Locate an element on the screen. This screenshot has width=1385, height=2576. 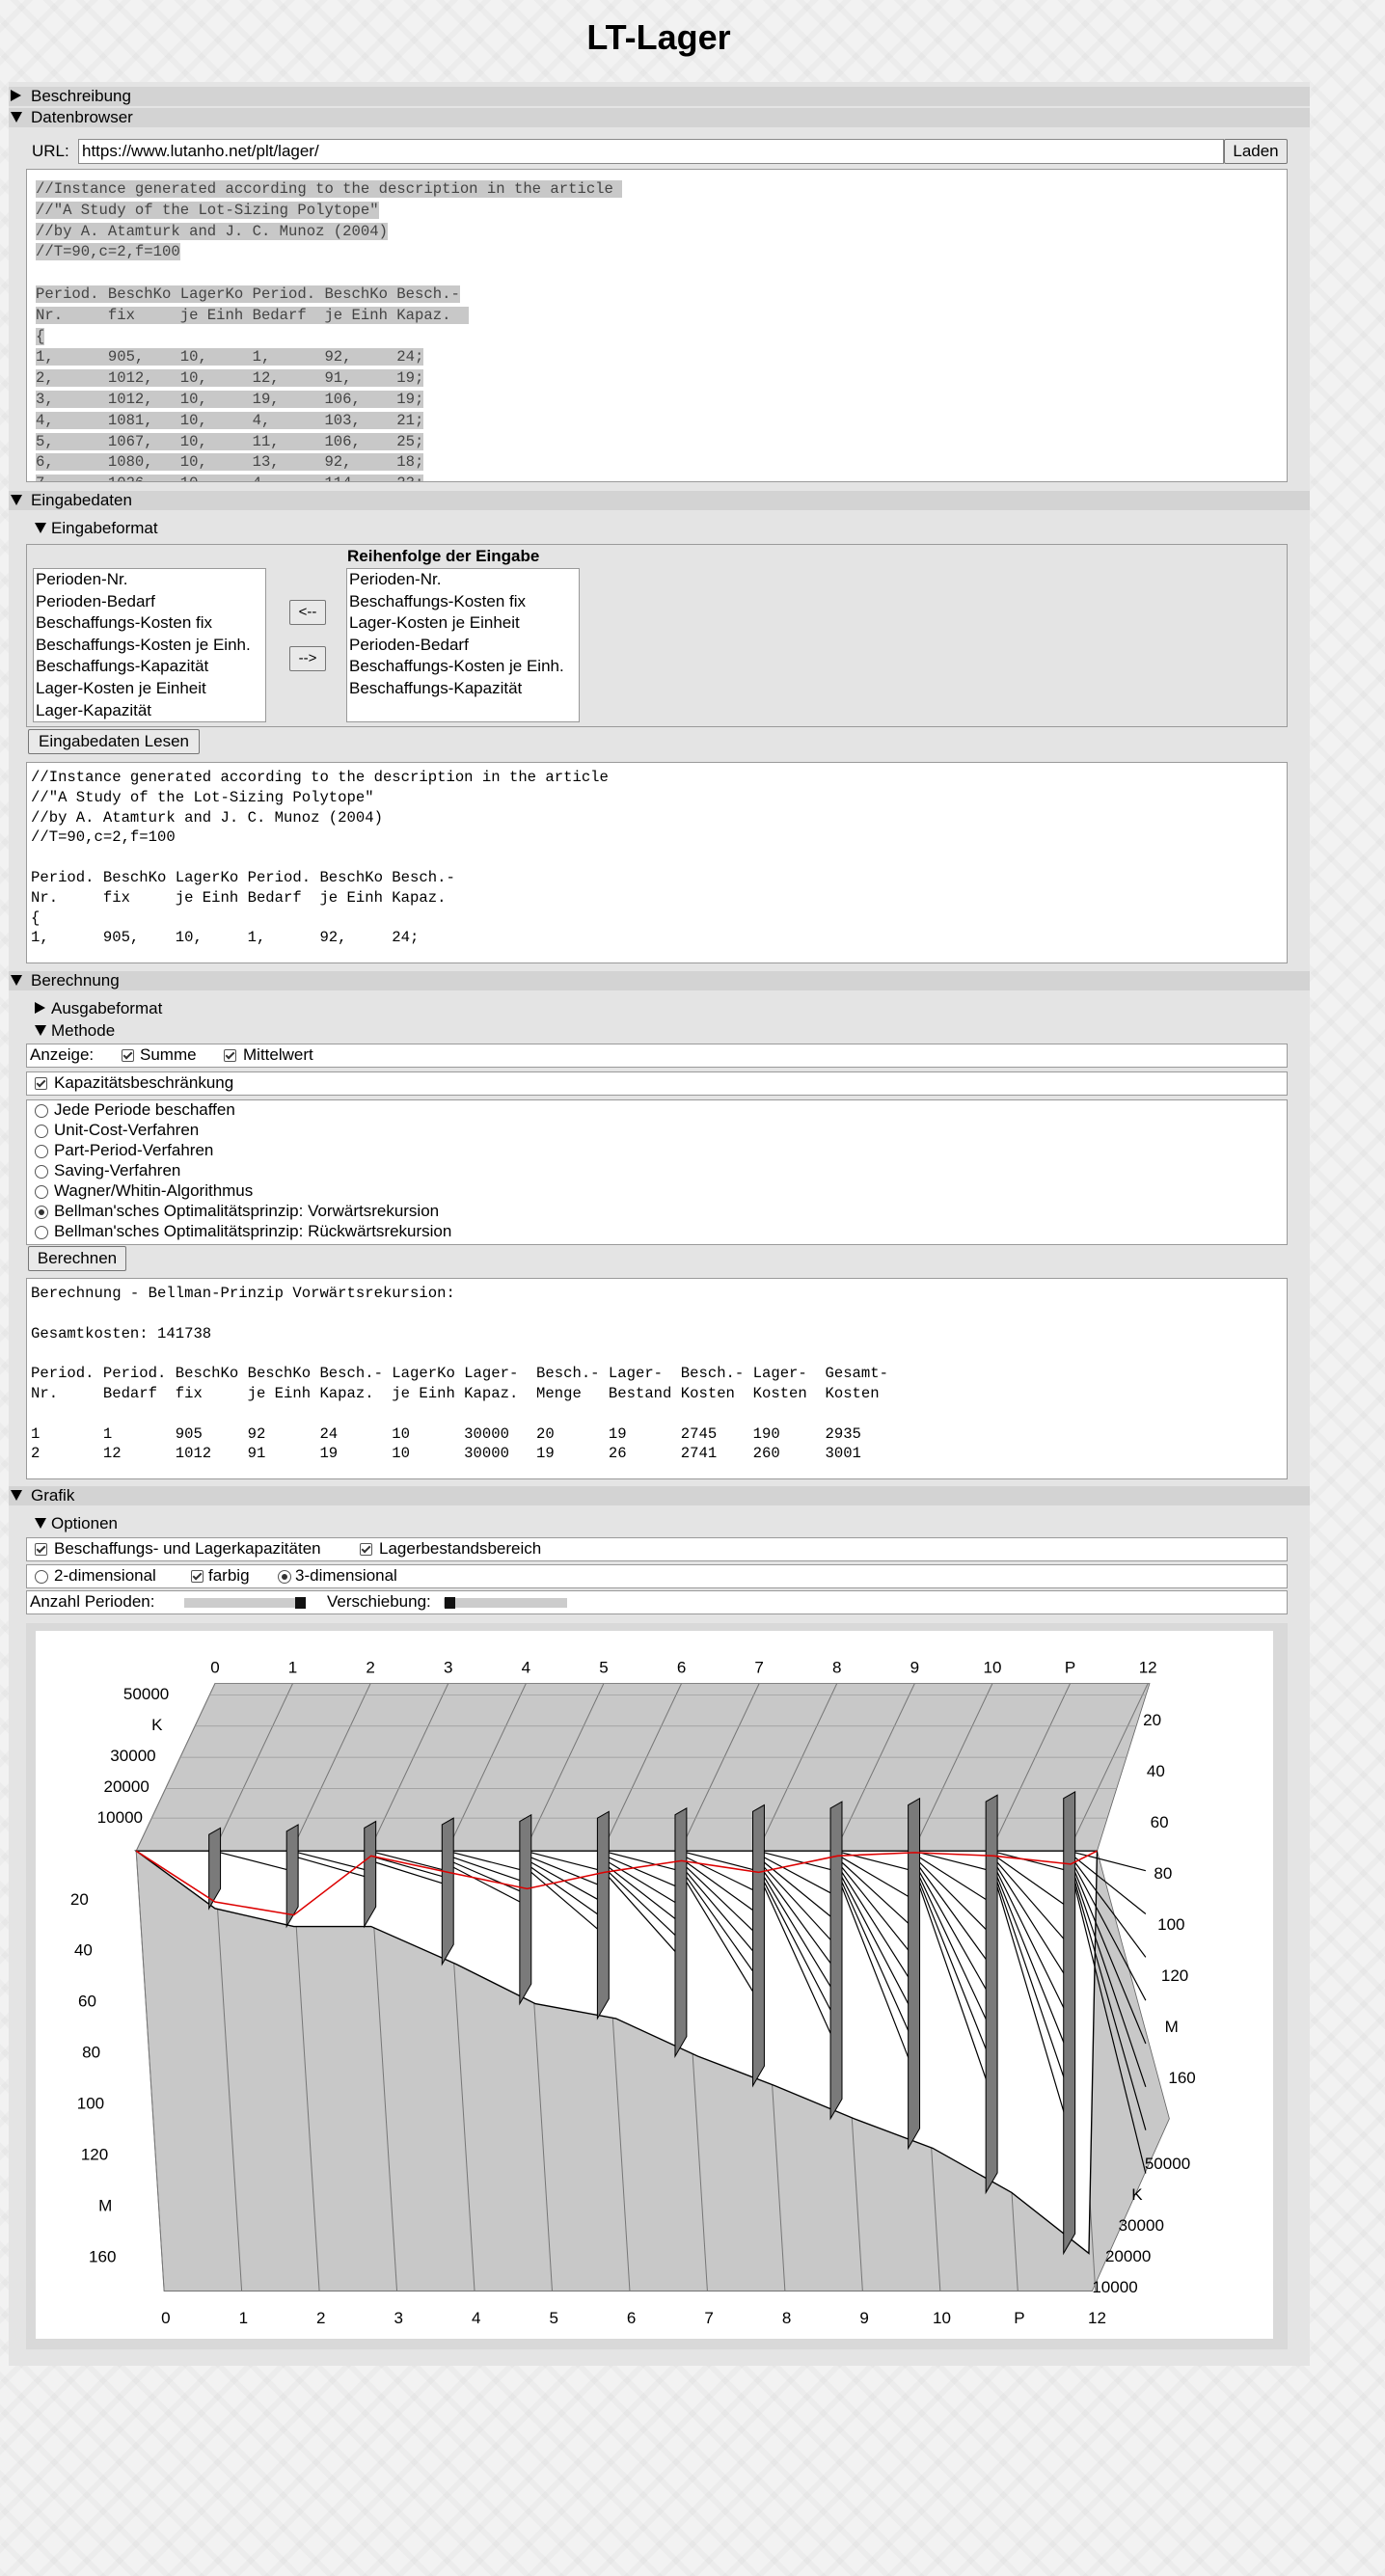
label: Unit-Cost-Verfahren is located at coordinates (127, 1130).